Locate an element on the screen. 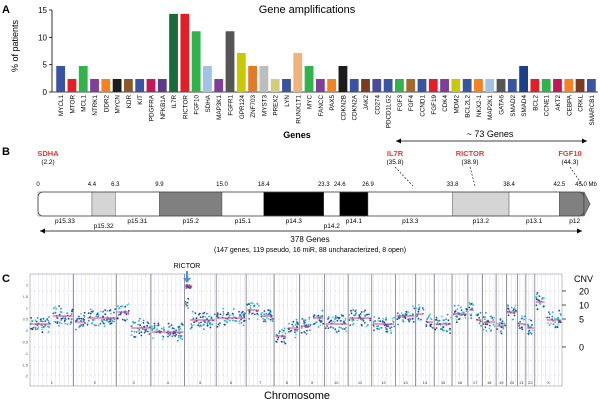  bar-nfkb1a is located at coordinates (162, 85).